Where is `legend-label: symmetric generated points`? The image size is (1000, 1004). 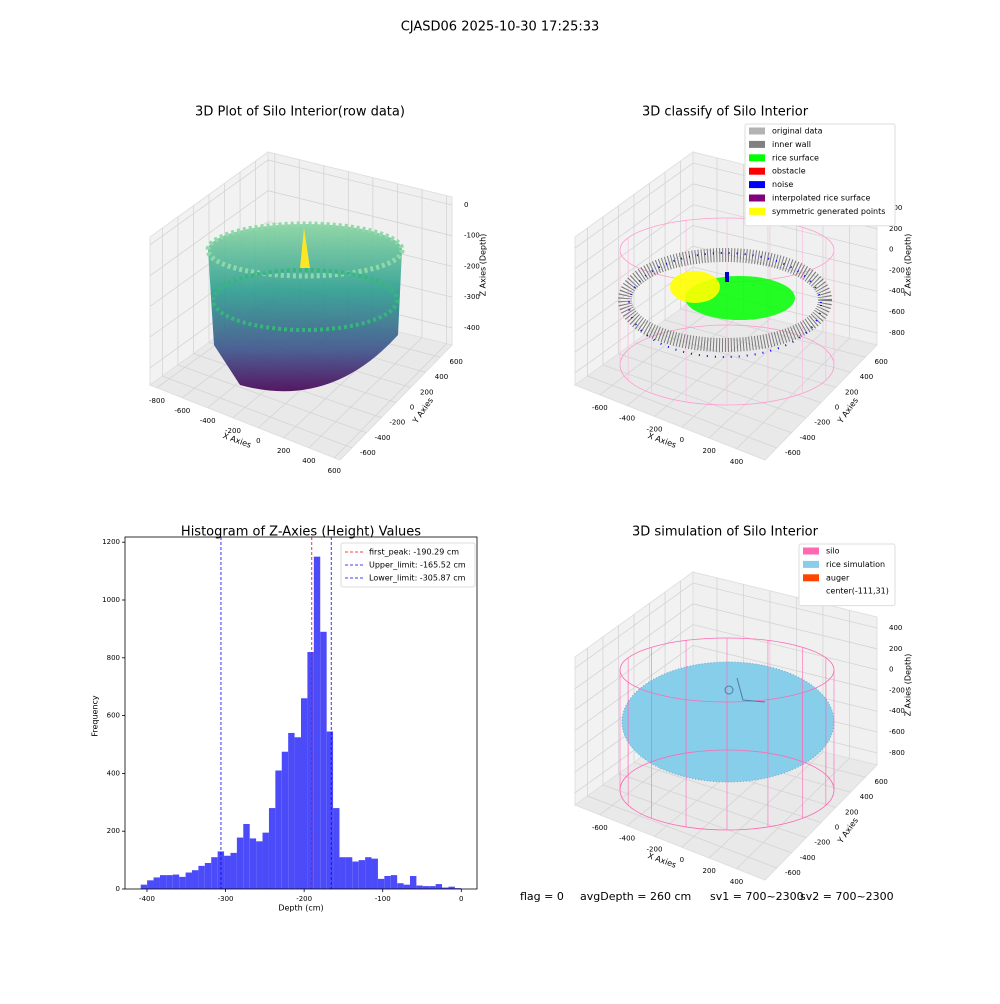 legend-label: symmetric generated points is located at coordinates (828, 211).